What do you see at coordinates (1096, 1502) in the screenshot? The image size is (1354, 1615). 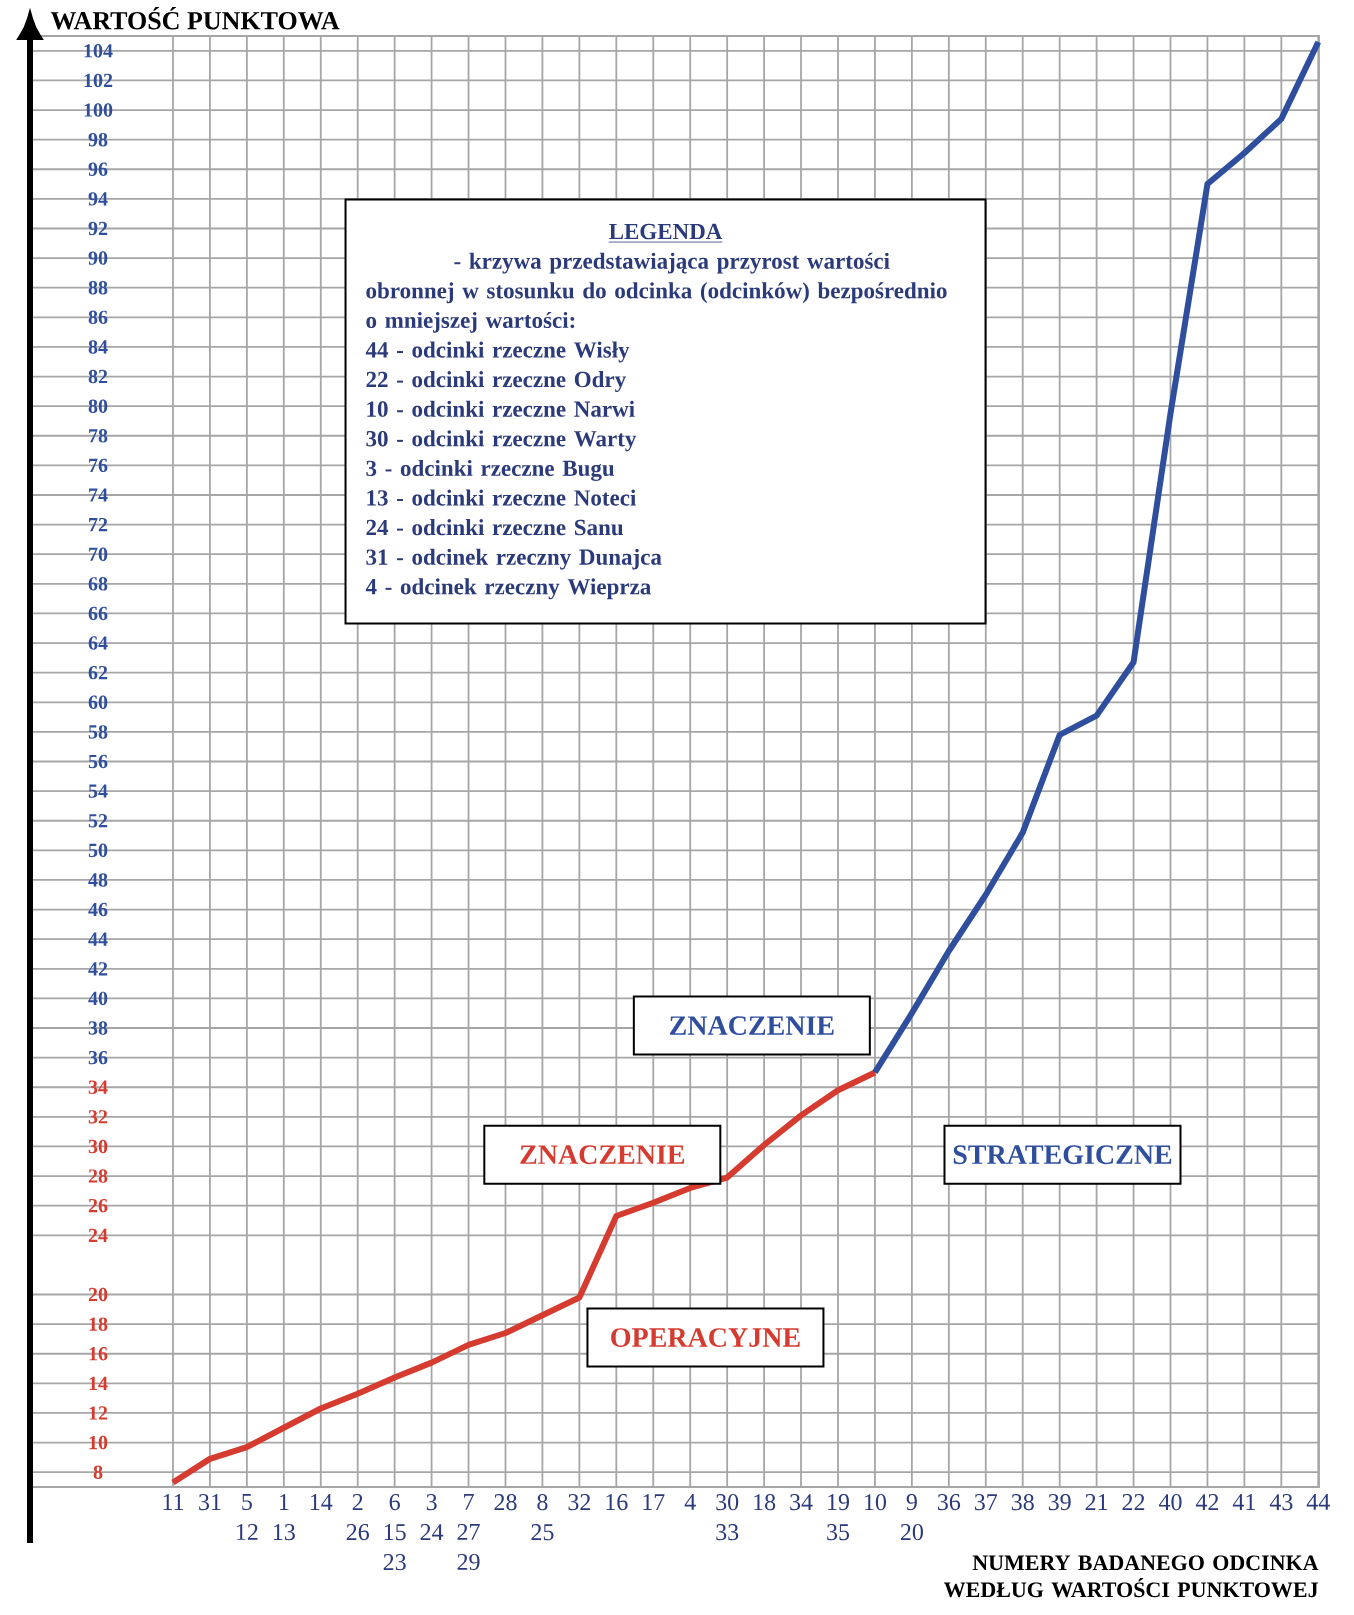 I see `x-tick-label: 21` at bounding box center [1096, 1502].